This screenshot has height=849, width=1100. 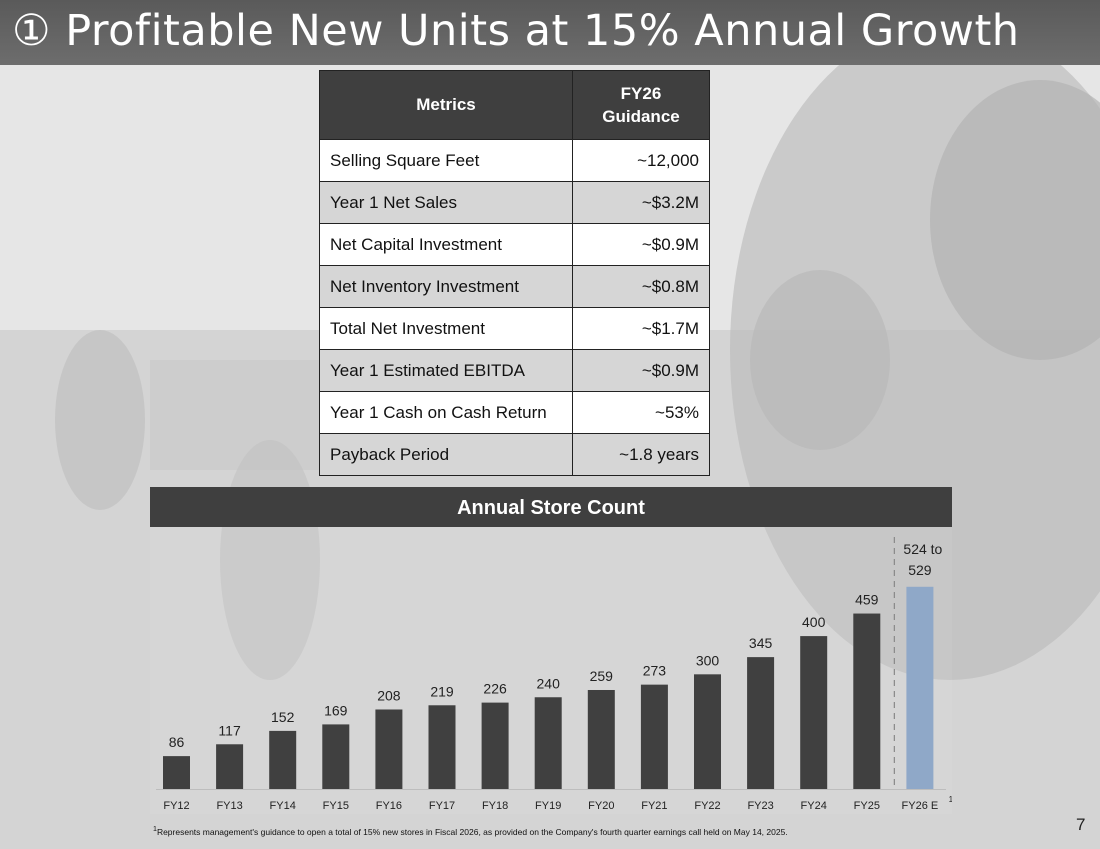 What do you see at coordinates (655, 671) in the screenshot?
I see `data-label: 273` at bounding box center [655, 671].